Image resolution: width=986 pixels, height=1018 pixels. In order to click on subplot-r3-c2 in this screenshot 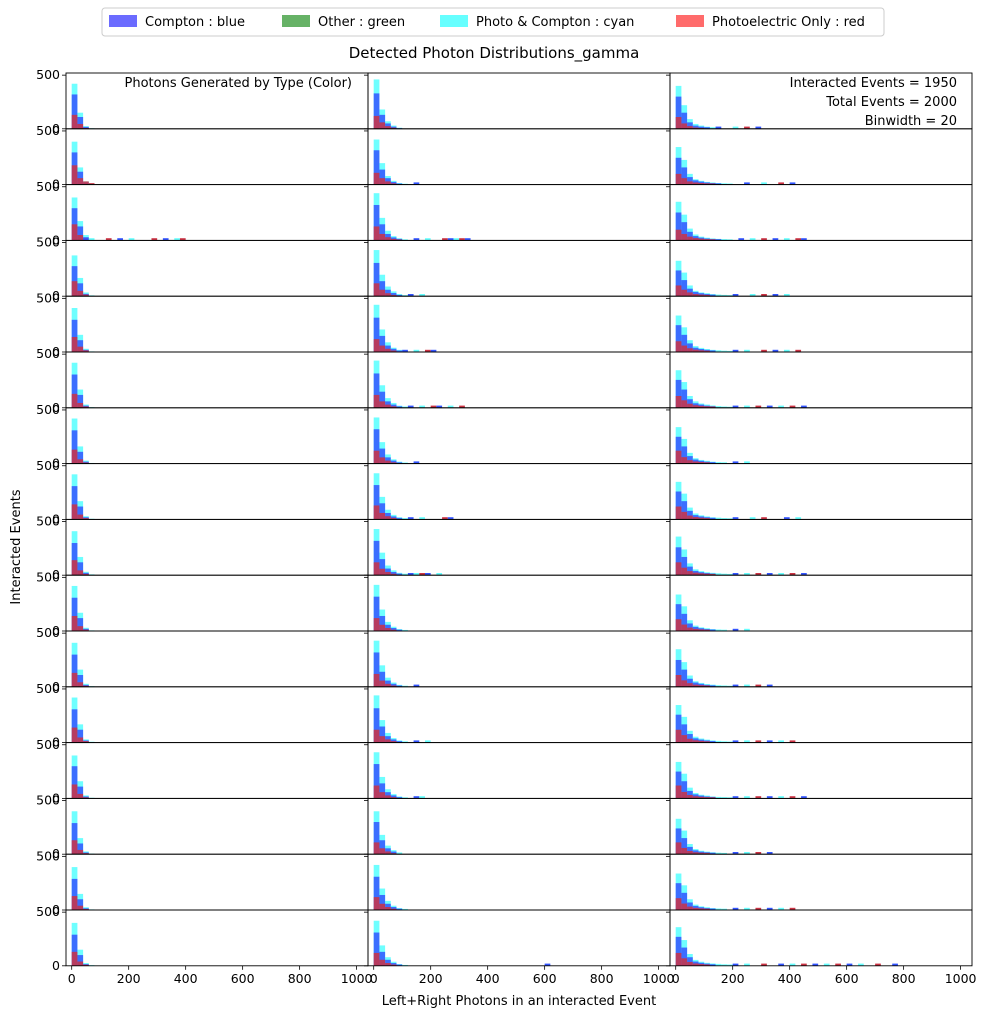, I will do `click(819, 268)`.